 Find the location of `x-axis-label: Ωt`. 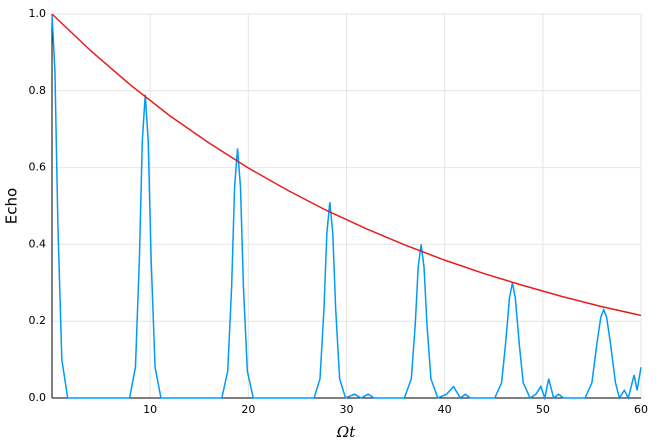

x-axis-label: Ωt is located at coordinates (346, 432).